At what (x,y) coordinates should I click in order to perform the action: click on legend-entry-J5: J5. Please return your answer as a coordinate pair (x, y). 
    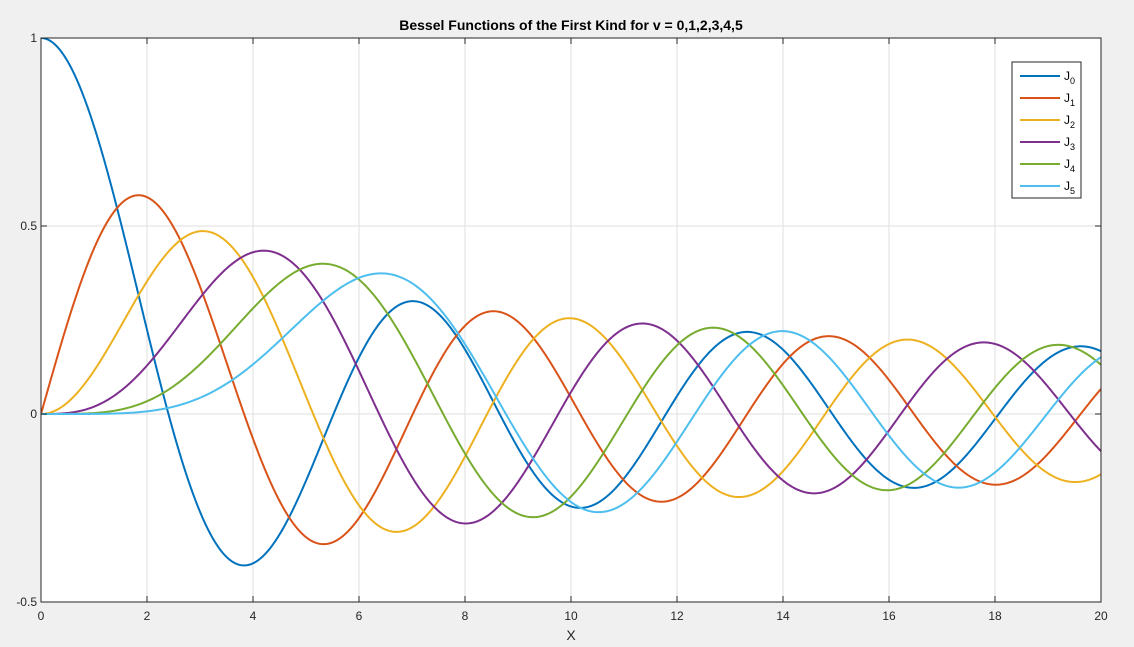
    Looking at the image, I should click on (1069, 187).